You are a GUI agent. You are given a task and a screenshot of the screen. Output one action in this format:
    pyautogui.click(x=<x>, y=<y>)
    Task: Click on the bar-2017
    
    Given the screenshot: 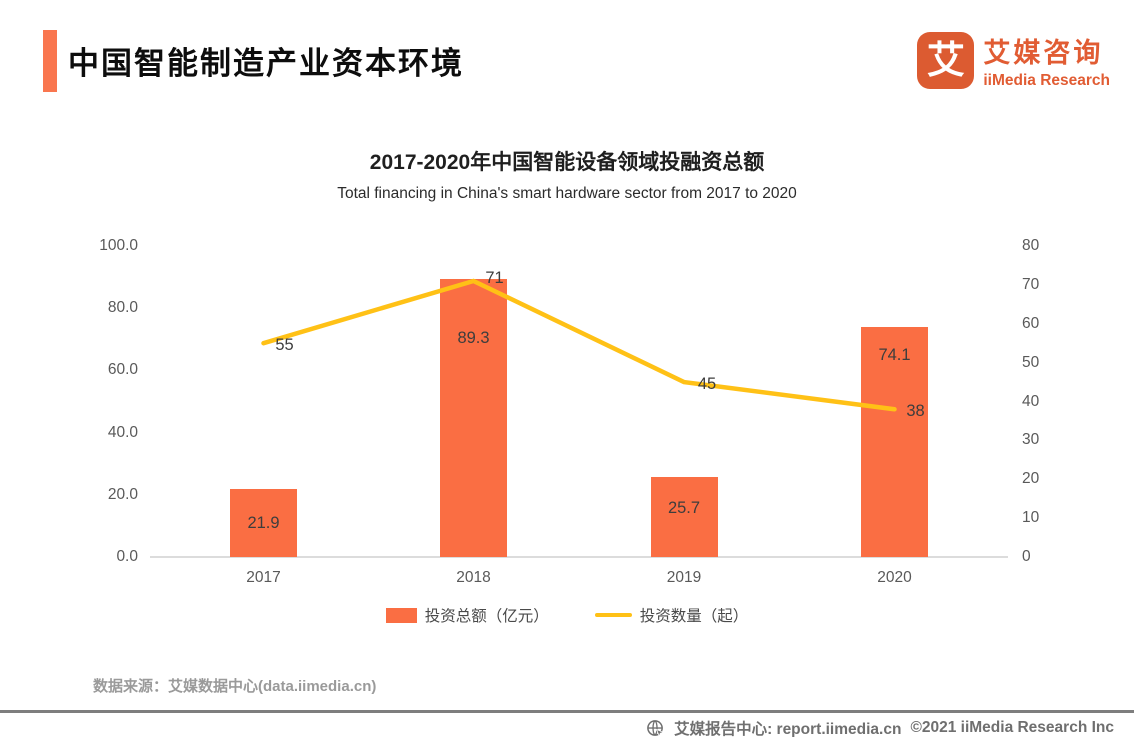 What is the action you would take?
    pyautogui.click(x=263, y=522)
    